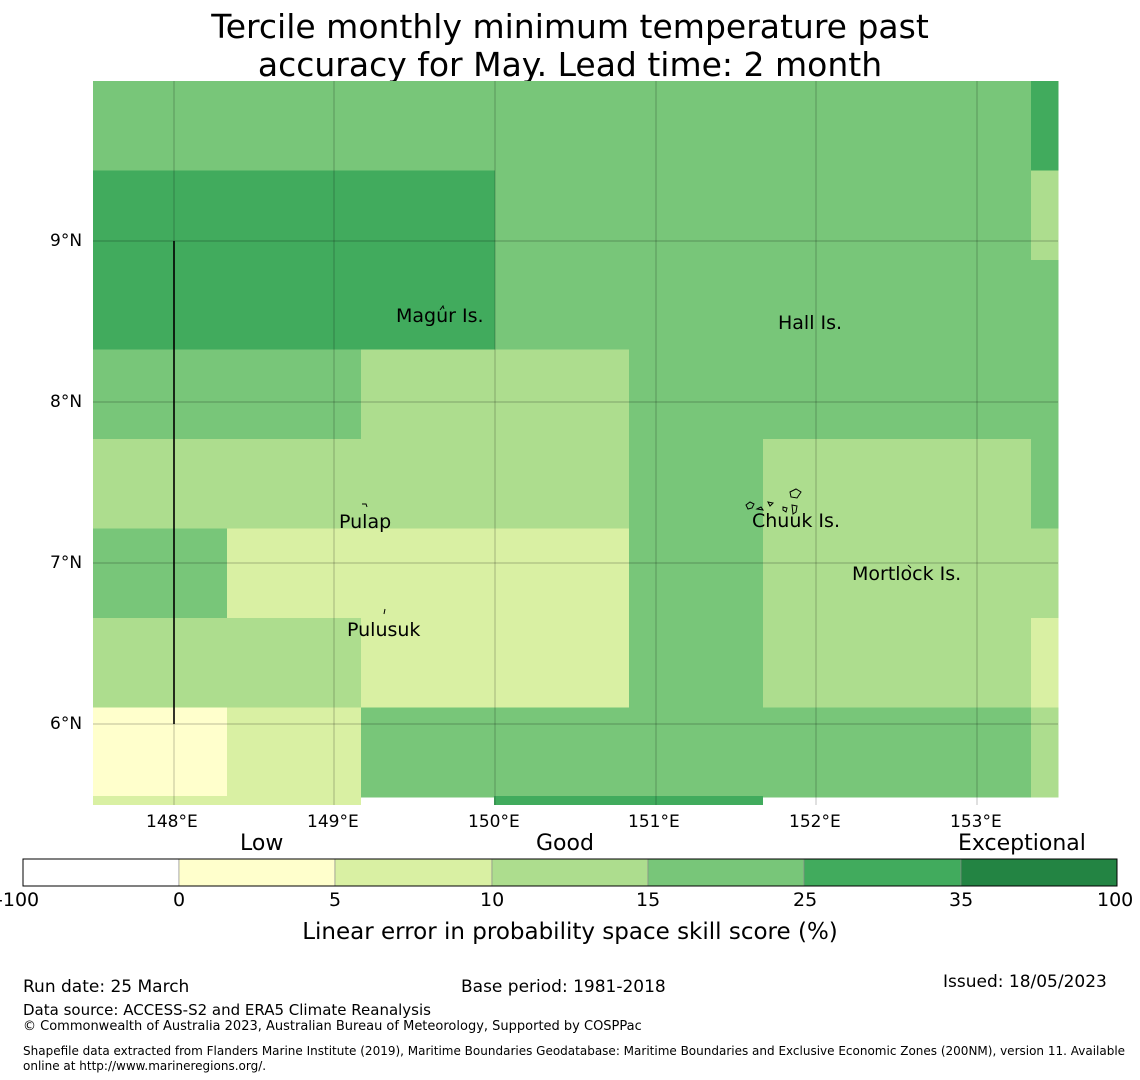 Image resolution: width=1140 pixels, height=1080 pixels. What do you see at coordinates (106, 987) in the screenshot?
I see `run-date: Run date: 25 March` at bounding box center [106, 987].